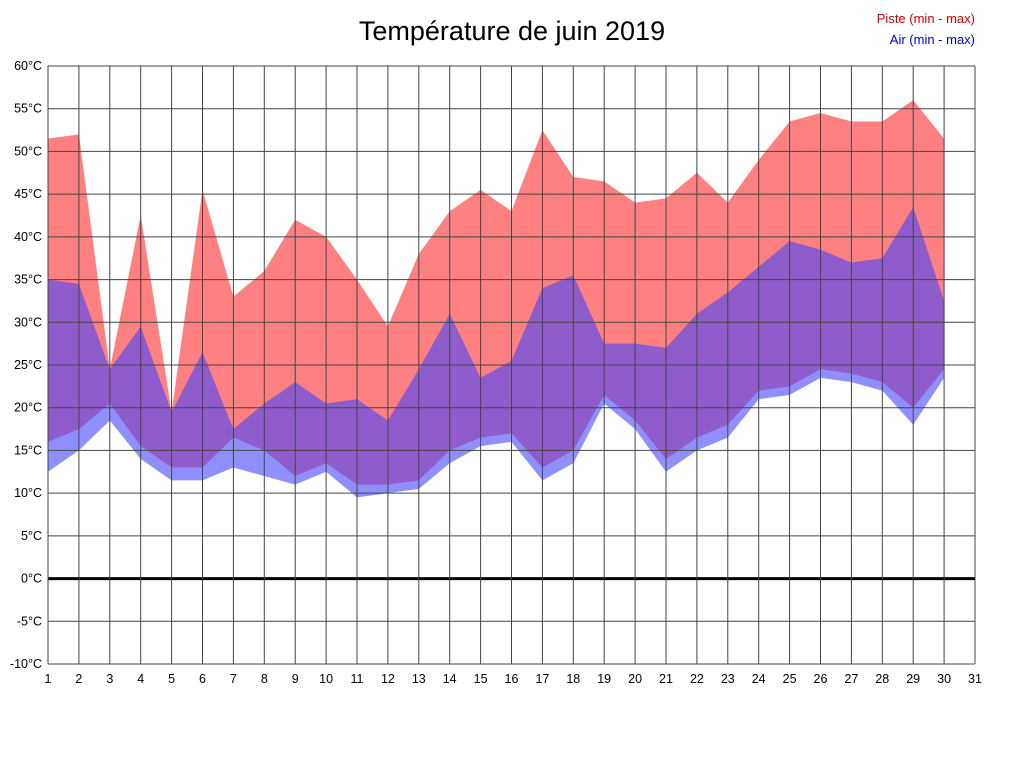 The height and width of the screenshot is (768, 1024). I want to click on x-axis-tick-label: 7, so click(233, 679).